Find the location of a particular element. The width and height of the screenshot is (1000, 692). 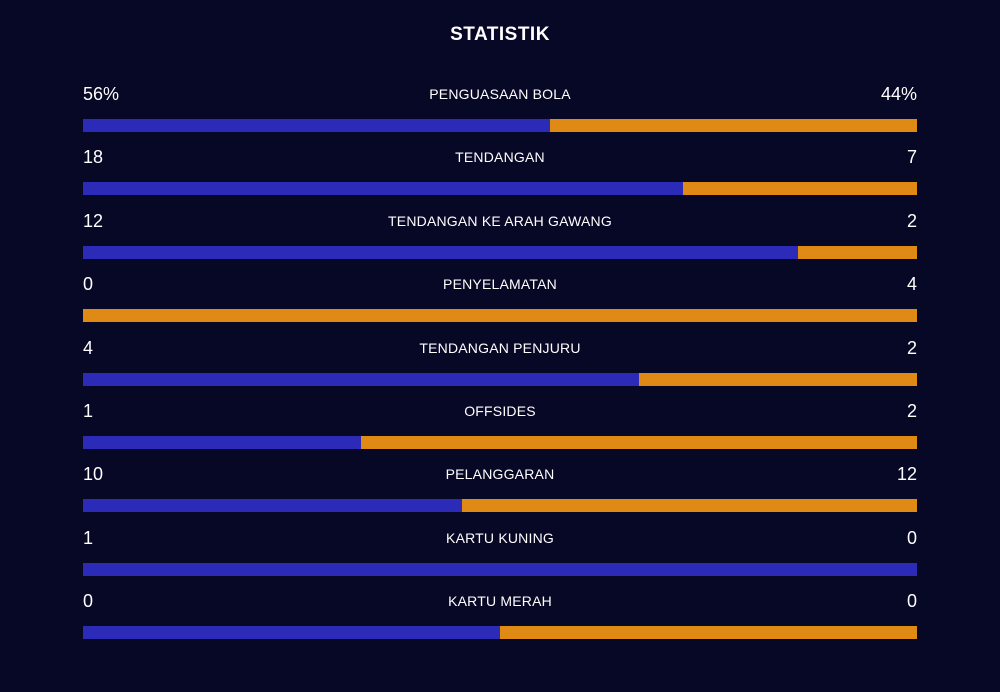

stat-label: KARTU KUNING is located at coordinates (500, 537).